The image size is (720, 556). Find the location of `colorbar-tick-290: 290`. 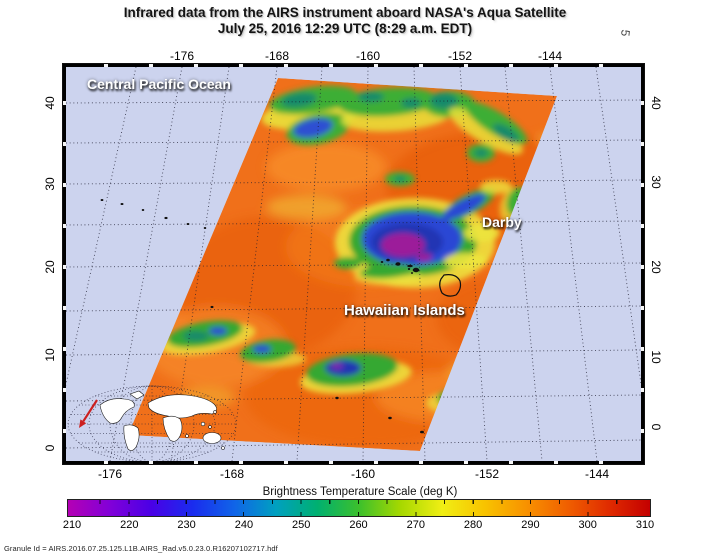

colorbar-tick-290: 290 is located at coordinates (530, 525).